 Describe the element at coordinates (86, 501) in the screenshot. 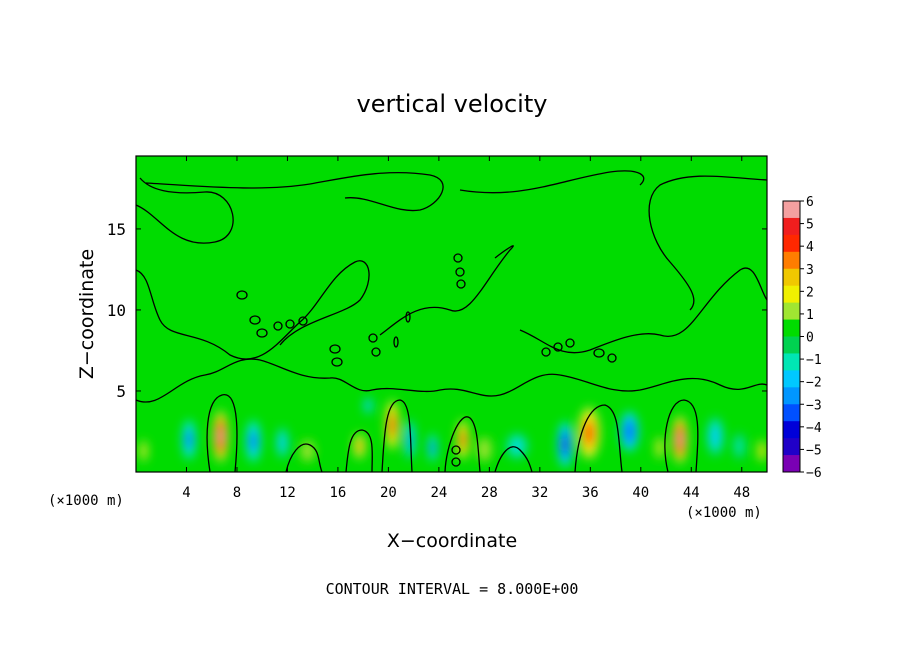

I see `x-unit-label: (×1000 m)` at that location.